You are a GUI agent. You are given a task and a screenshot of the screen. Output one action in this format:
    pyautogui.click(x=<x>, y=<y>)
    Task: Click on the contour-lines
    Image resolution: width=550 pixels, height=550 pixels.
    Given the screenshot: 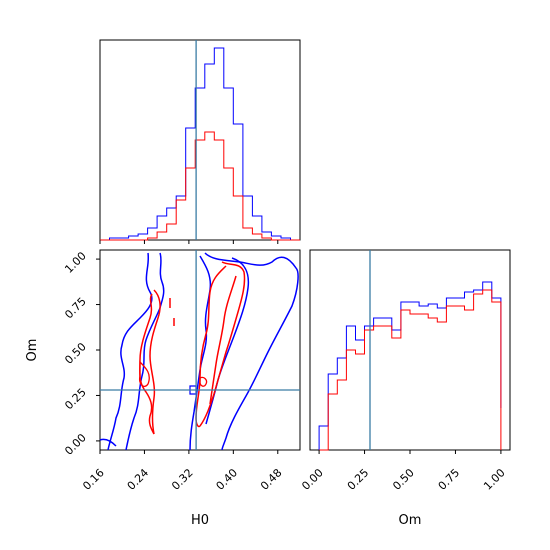 What is the action you would take?
    pyautogui.click(x=199, y=351)
    